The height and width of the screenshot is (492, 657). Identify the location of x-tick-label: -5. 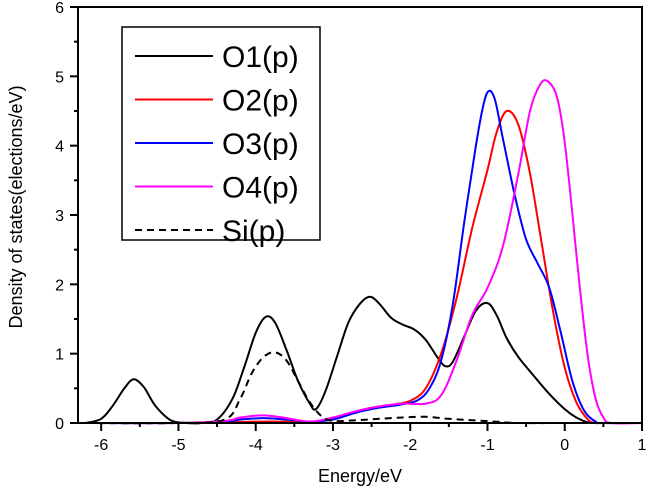
(178, 445).